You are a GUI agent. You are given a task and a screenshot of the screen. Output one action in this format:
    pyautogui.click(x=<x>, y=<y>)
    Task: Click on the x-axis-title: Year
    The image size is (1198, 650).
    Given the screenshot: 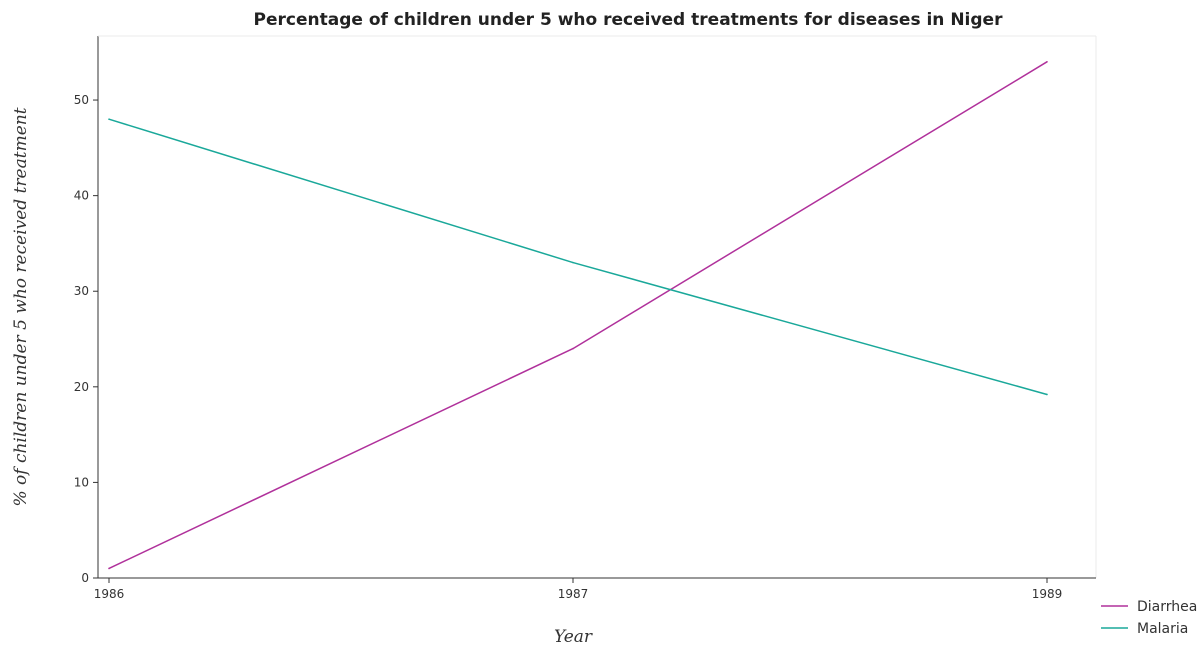 What is the action you would take?
    pyautogui.click(x=573, y=637)
    